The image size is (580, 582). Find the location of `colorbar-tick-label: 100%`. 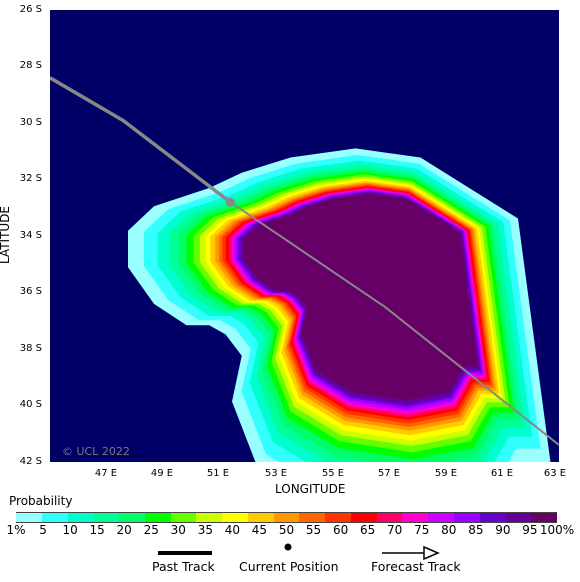

colorbar-tick-label: 100% is located at coordinates (557, 530).